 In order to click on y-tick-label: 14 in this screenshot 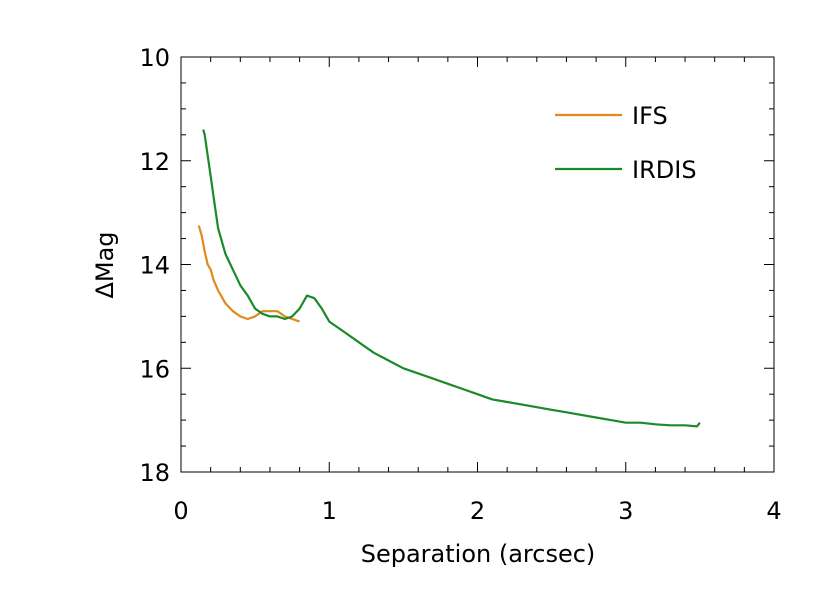, I will do `click(154, 266)`.